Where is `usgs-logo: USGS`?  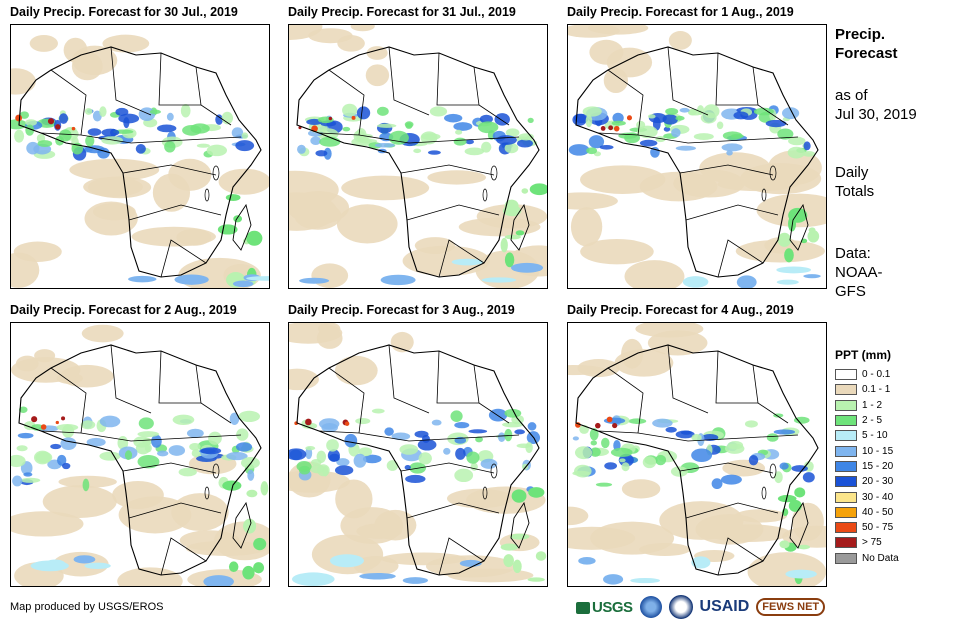
usgs-logo: USGS is located at coordinates (604, 607).